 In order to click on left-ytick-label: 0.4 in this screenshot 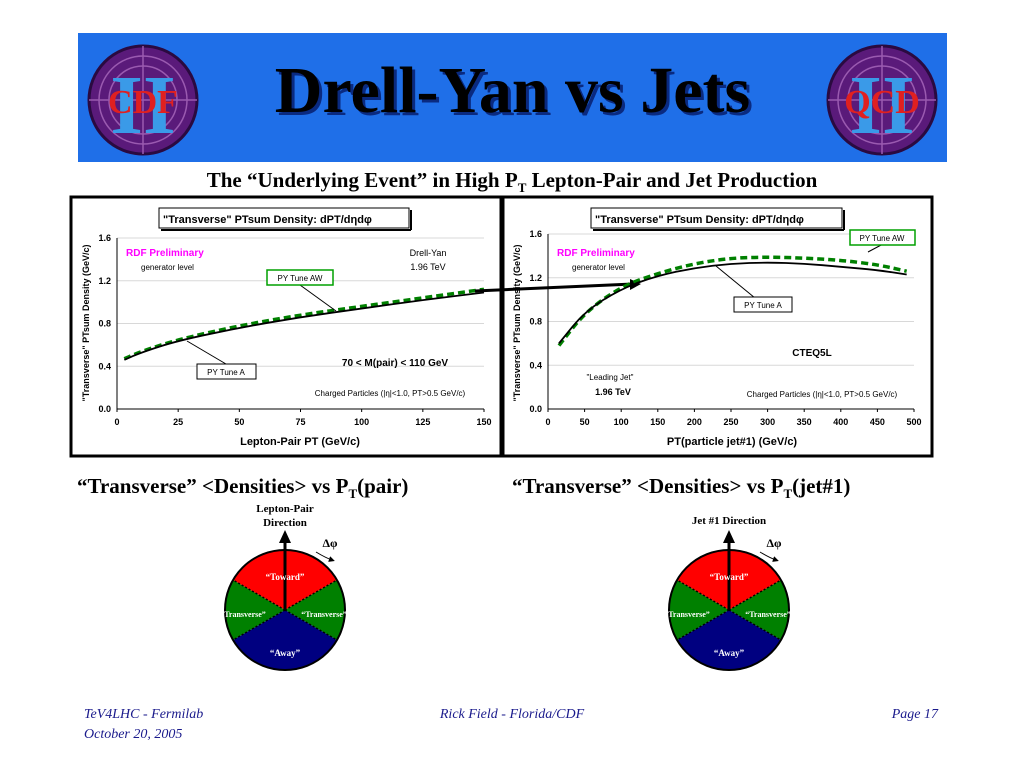, I will do `click(104, 366)`.